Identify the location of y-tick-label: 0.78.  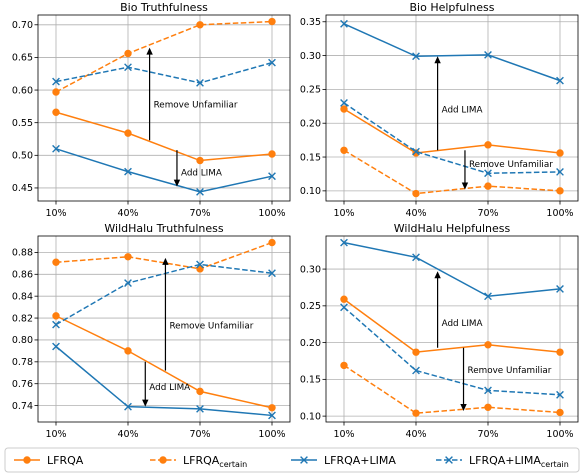
(22, 362).